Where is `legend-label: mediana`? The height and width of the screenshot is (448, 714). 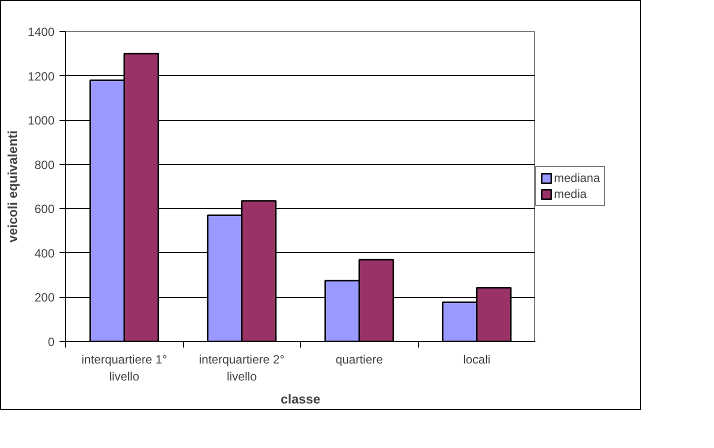
legend-label: mediana is located at coordinates (577, 178).